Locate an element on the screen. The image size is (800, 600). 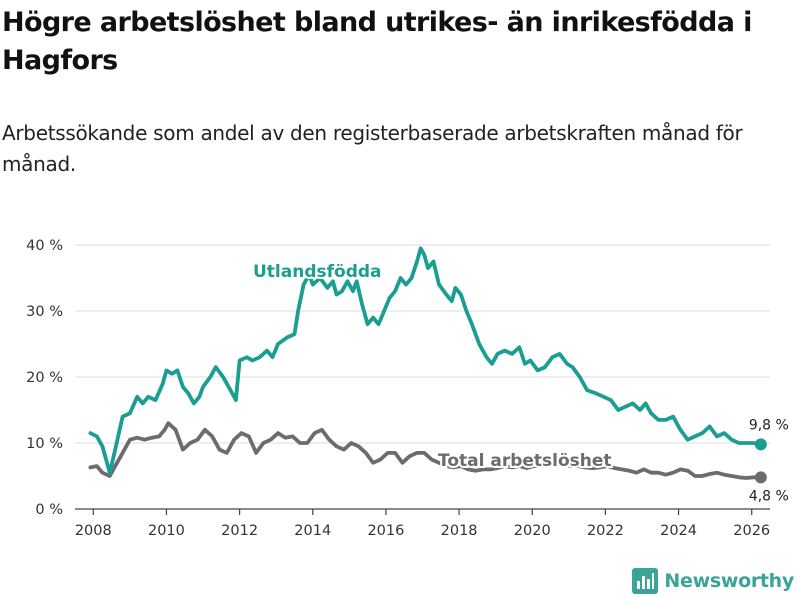
newsworthy-logo-icon is located at coordinates (645, 581).